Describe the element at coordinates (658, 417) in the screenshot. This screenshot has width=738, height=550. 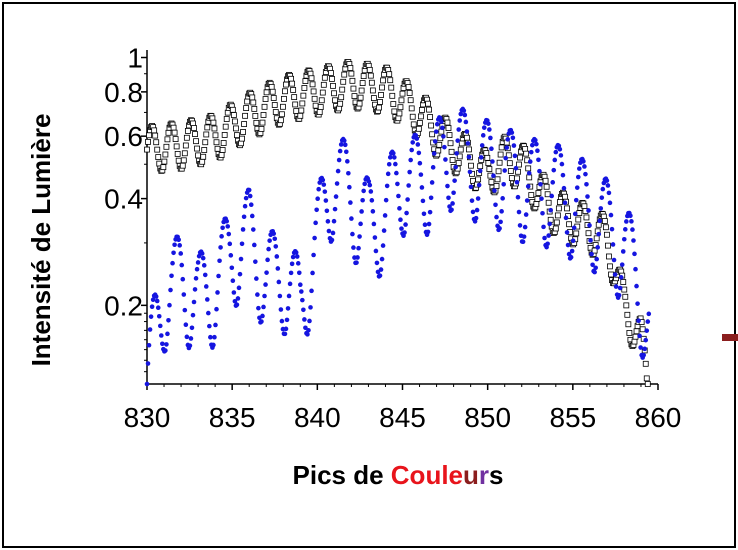
I see `x-tick-label: 860` at that location.